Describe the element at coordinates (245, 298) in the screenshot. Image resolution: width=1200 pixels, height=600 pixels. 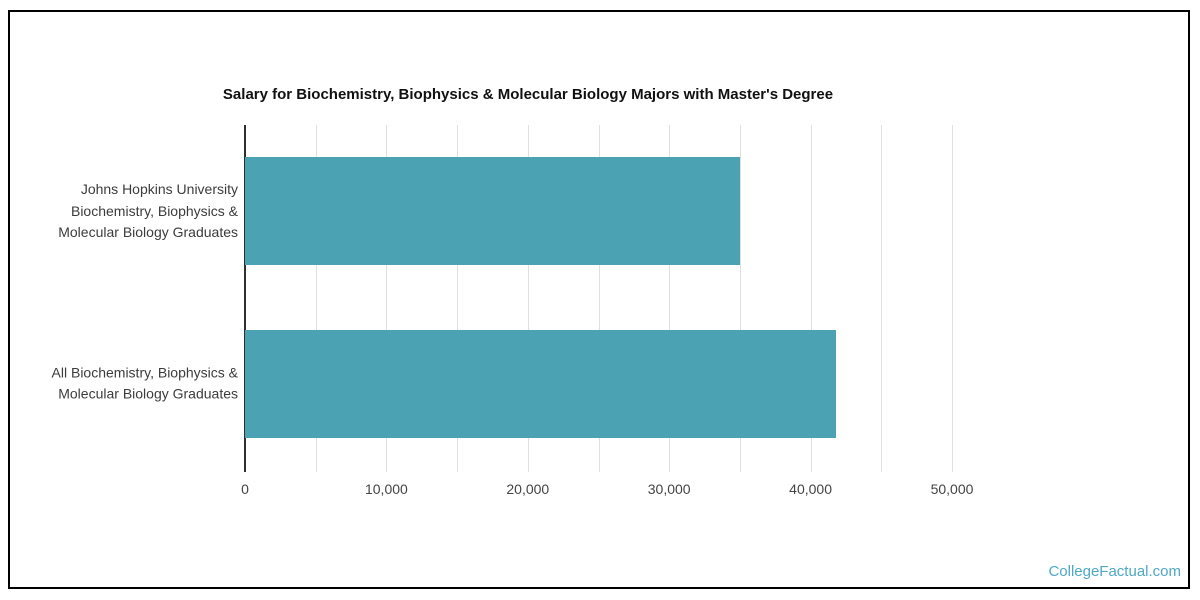
I see `y-axis-line` at that location.